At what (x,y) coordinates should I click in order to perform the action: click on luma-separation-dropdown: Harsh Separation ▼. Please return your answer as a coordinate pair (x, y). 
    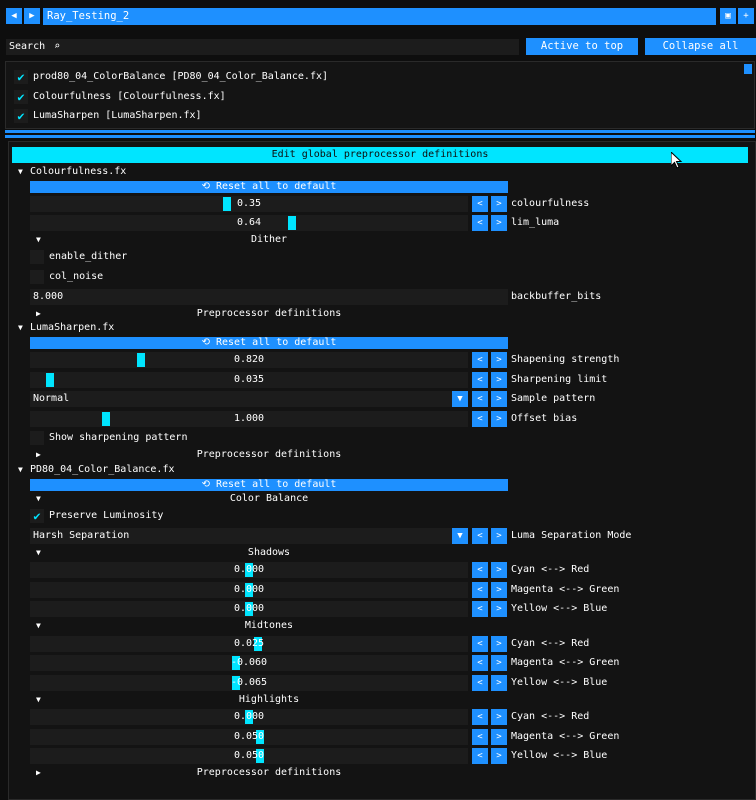
    Looking at the image, I should click on (249, 536).